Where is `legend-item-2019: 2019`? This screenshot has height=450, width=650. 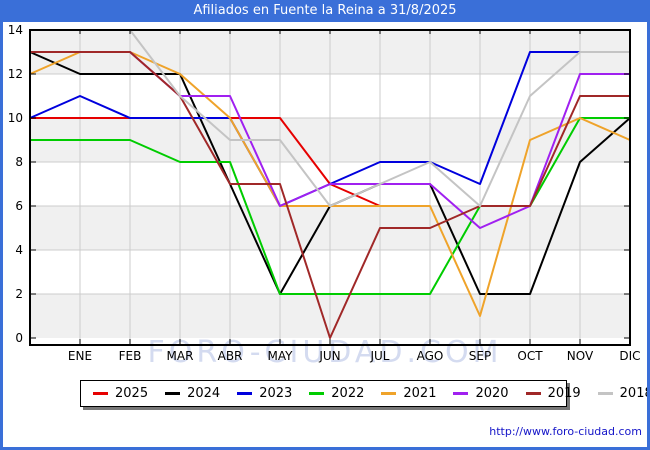
legend-item-2019: 2019 is located at coordinates (553, 393).